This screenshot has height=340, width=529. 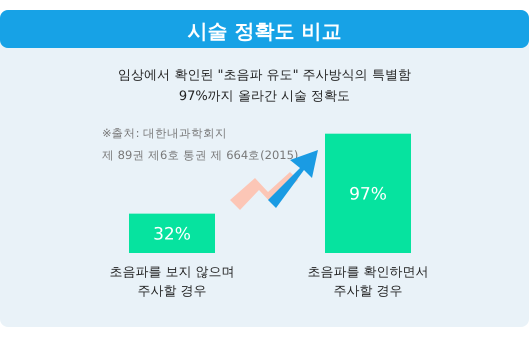 I want to click on annotation: 제 89권 제6호 통권 제 664호(2015), so click(x=200, y=155).